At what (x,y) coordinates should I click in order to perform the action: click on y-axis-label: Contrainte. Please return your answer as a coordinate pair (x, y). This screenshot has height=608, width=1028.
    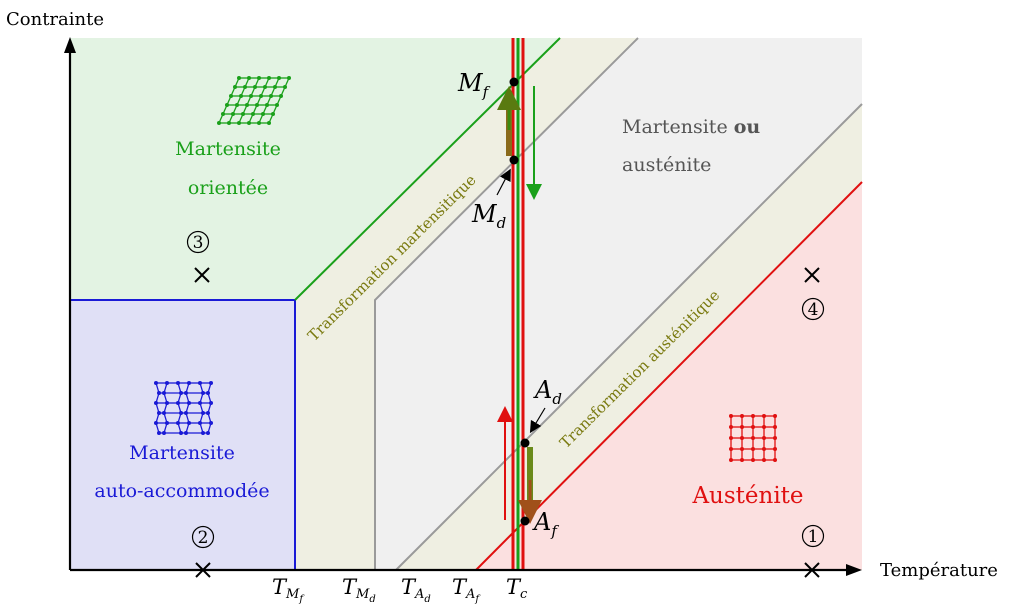
    Looking at the image, I should click on (55, 19).